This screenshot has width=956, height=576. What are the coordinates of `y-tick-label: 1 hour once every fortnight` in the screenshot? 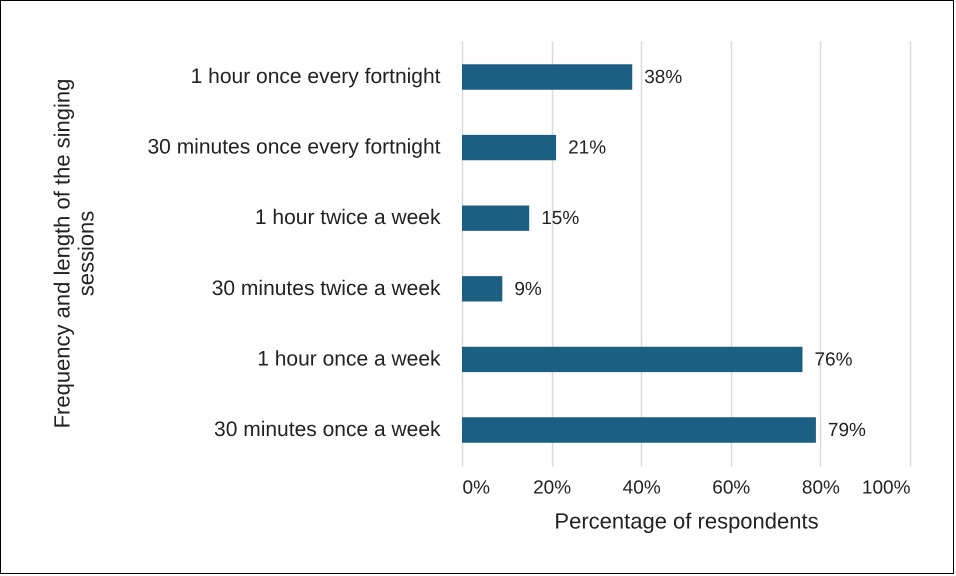 It's located at (315, 76).